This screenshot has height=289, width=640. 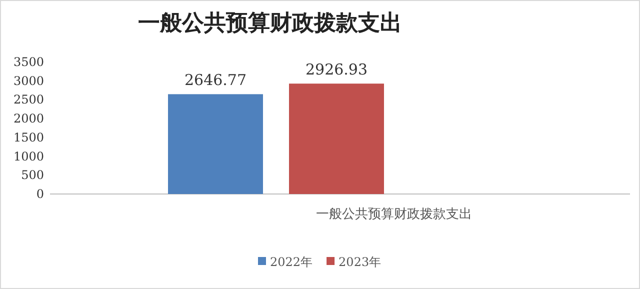 What do you see at coordinates (291, 262) in the screenshot?
I see `legend-label: 2022年` at bounding box center [291, 262].